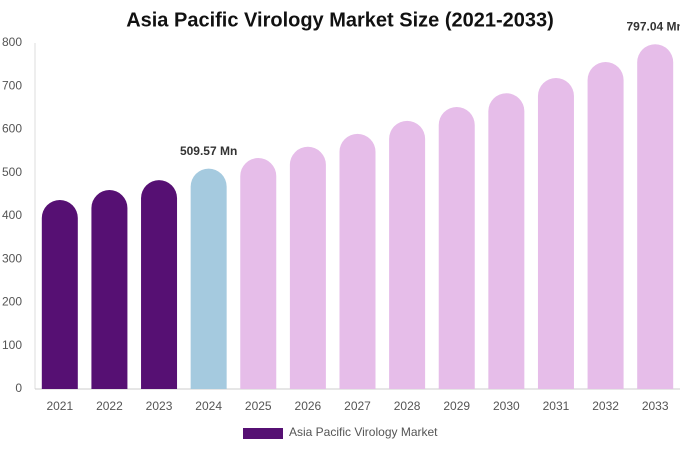  I want to click on x-tick-label: 2024, so click(208, 406).